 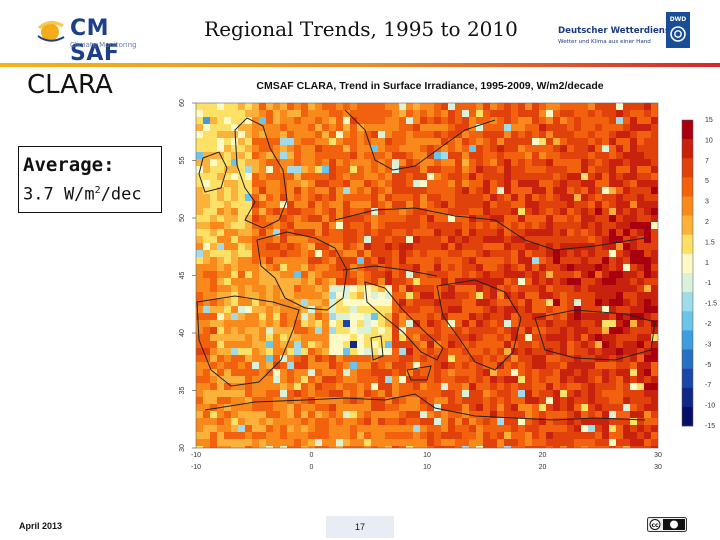 What do you see at coordinates (595, 335) in the screenshot?
I see `coastline-turkey` at bounding box center [595, 335].